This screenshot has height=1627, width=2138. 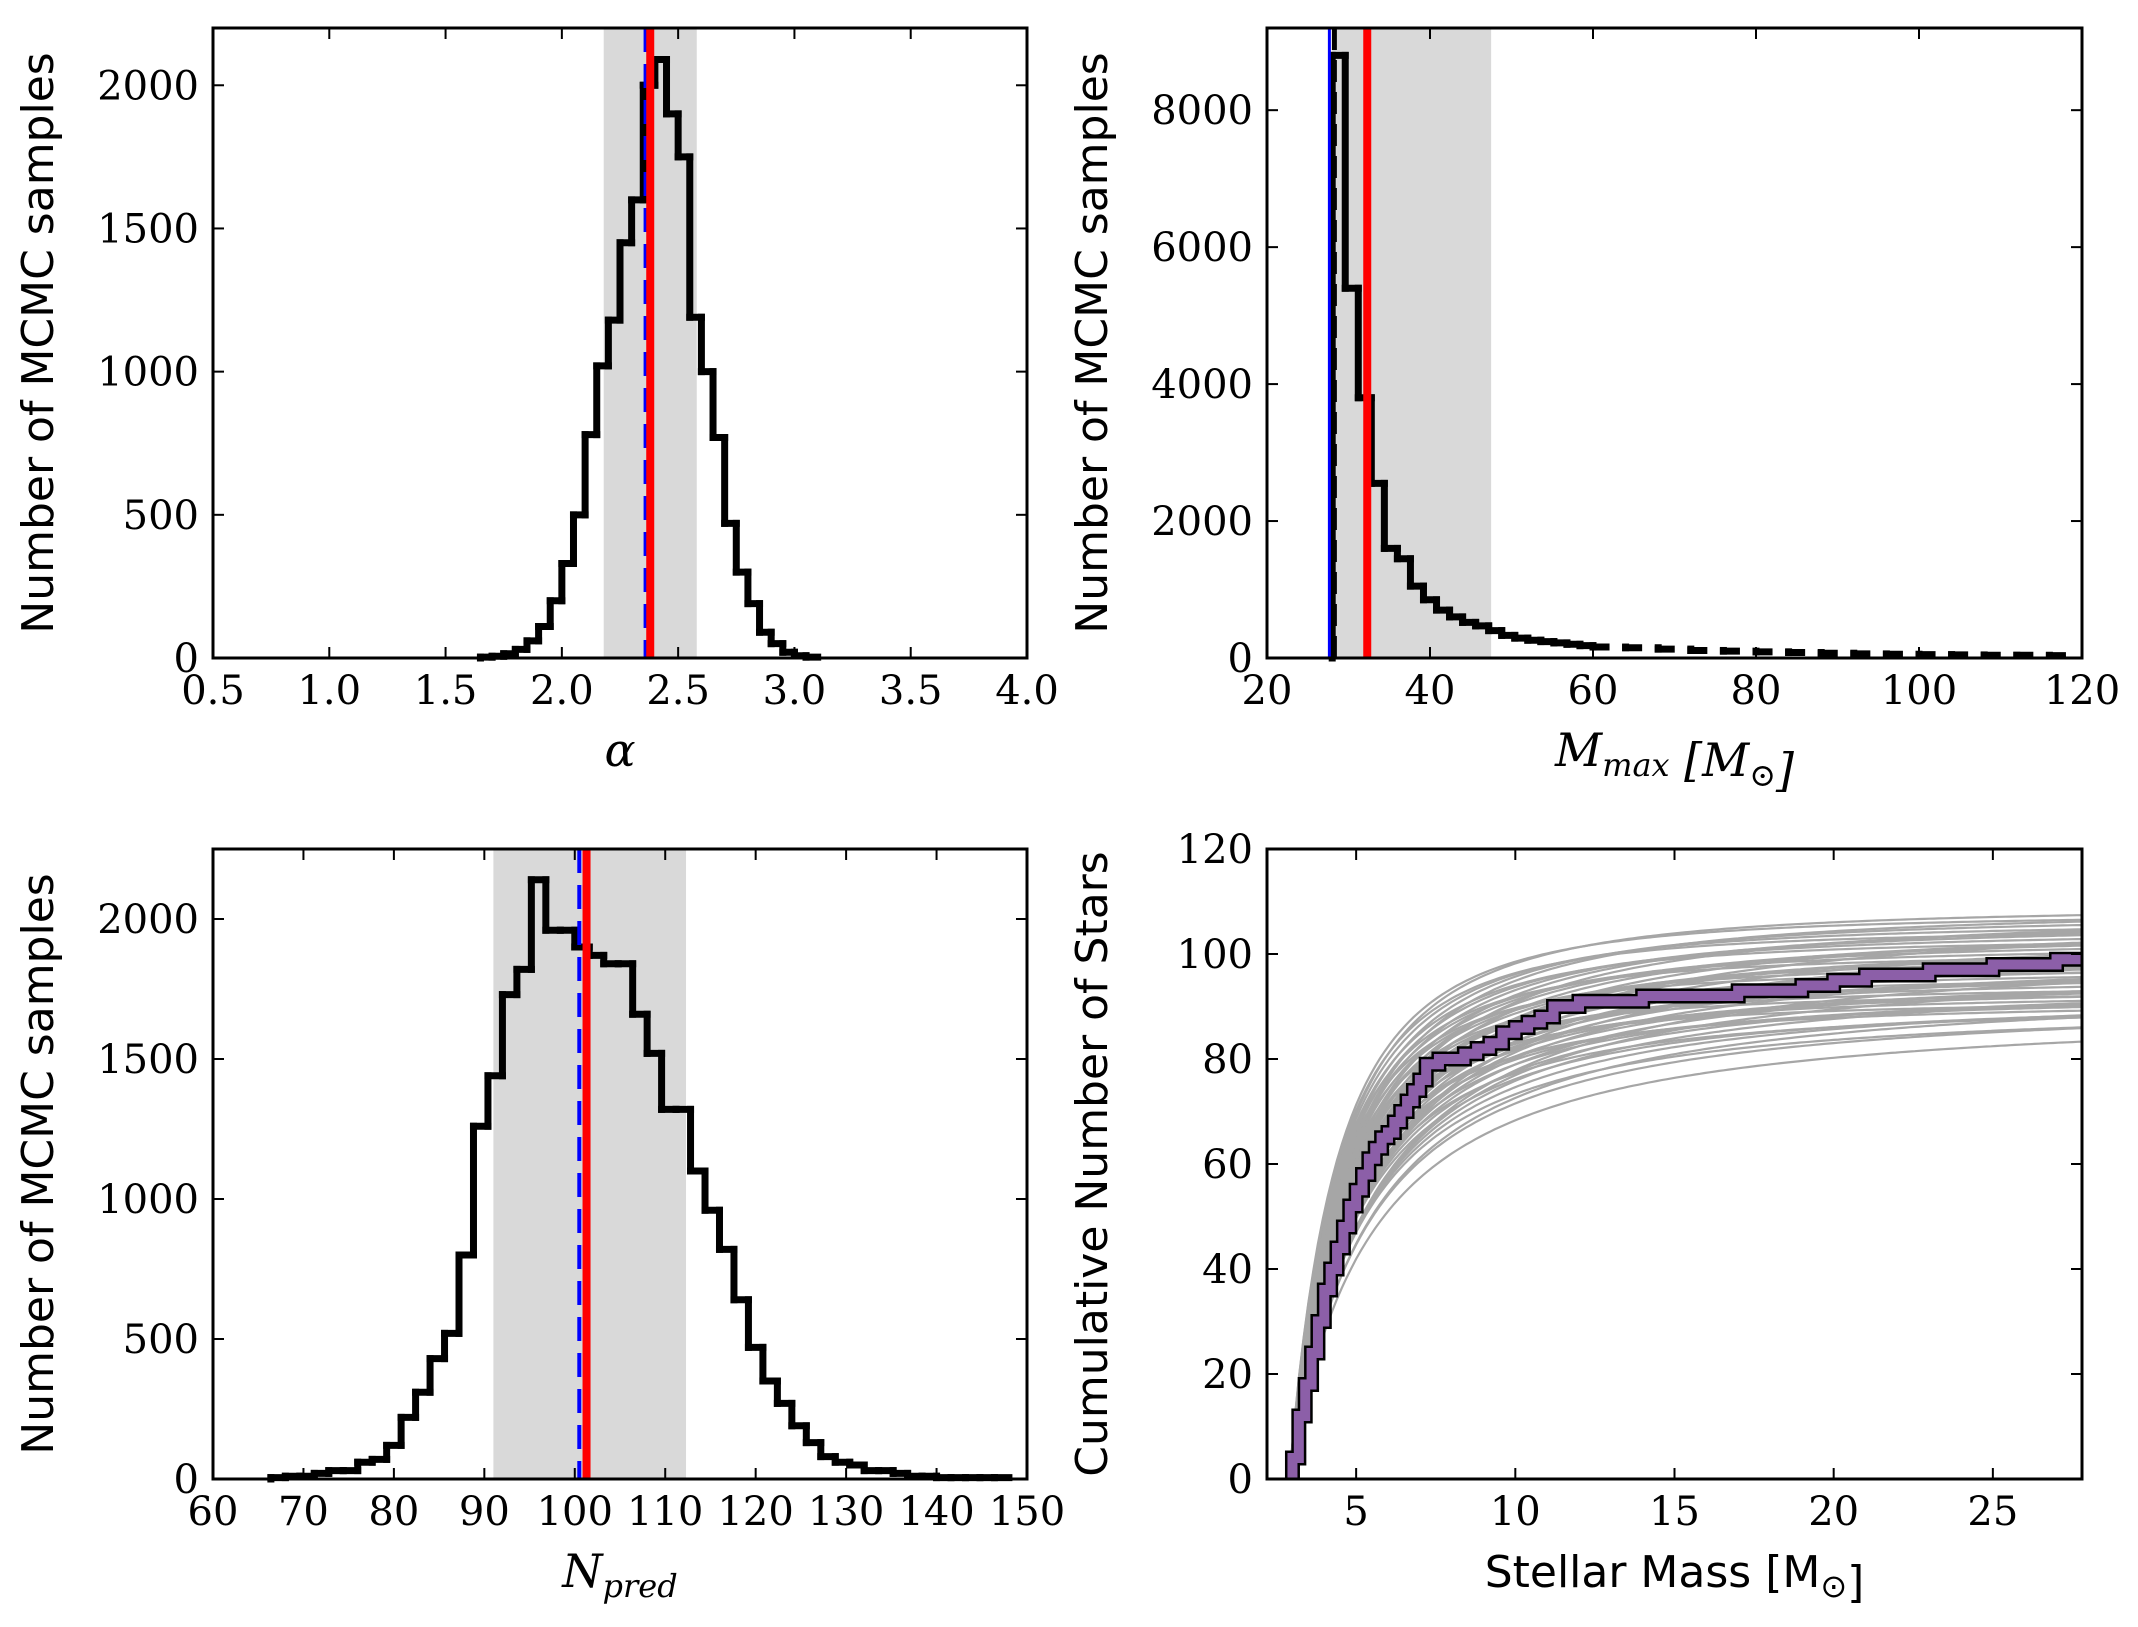 What do you see at coordinates (213, 1512) in the screenshot?
I see `npred-x-tick-label: 60` at bounding box center [213, 1512].